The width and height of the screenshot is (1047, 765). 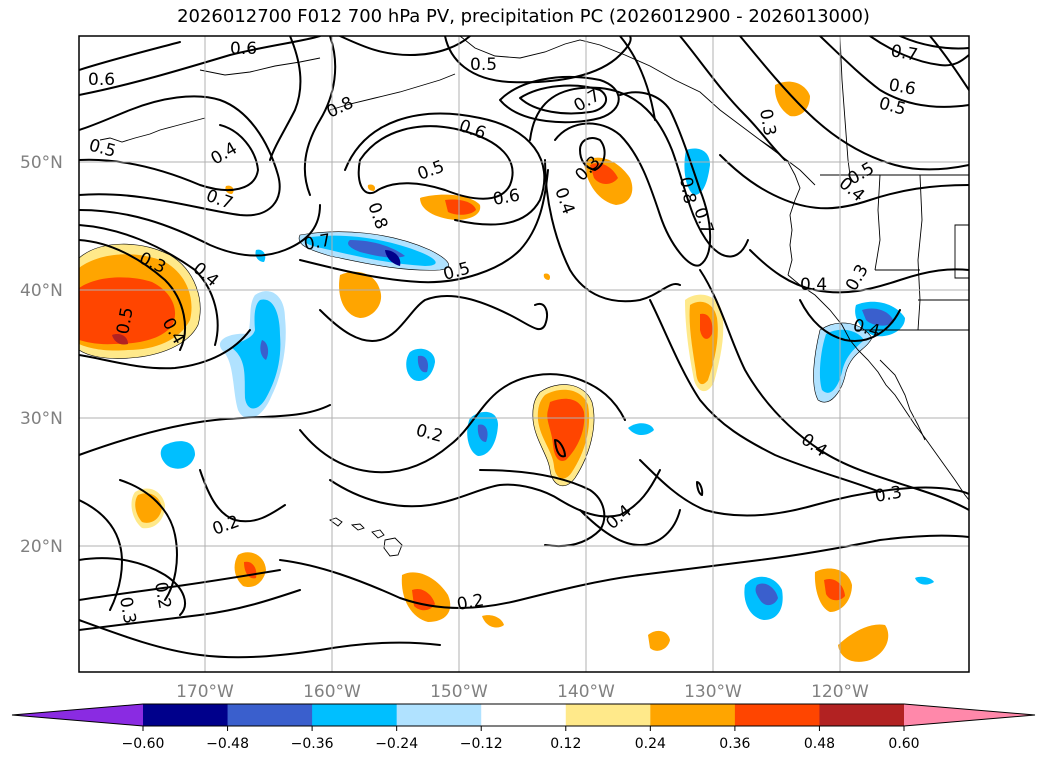 What do you see at coordinates (227, 744) in the screenshot?
I see `colorbar-tick-label: −0.48` at bounding box center [227, 744].